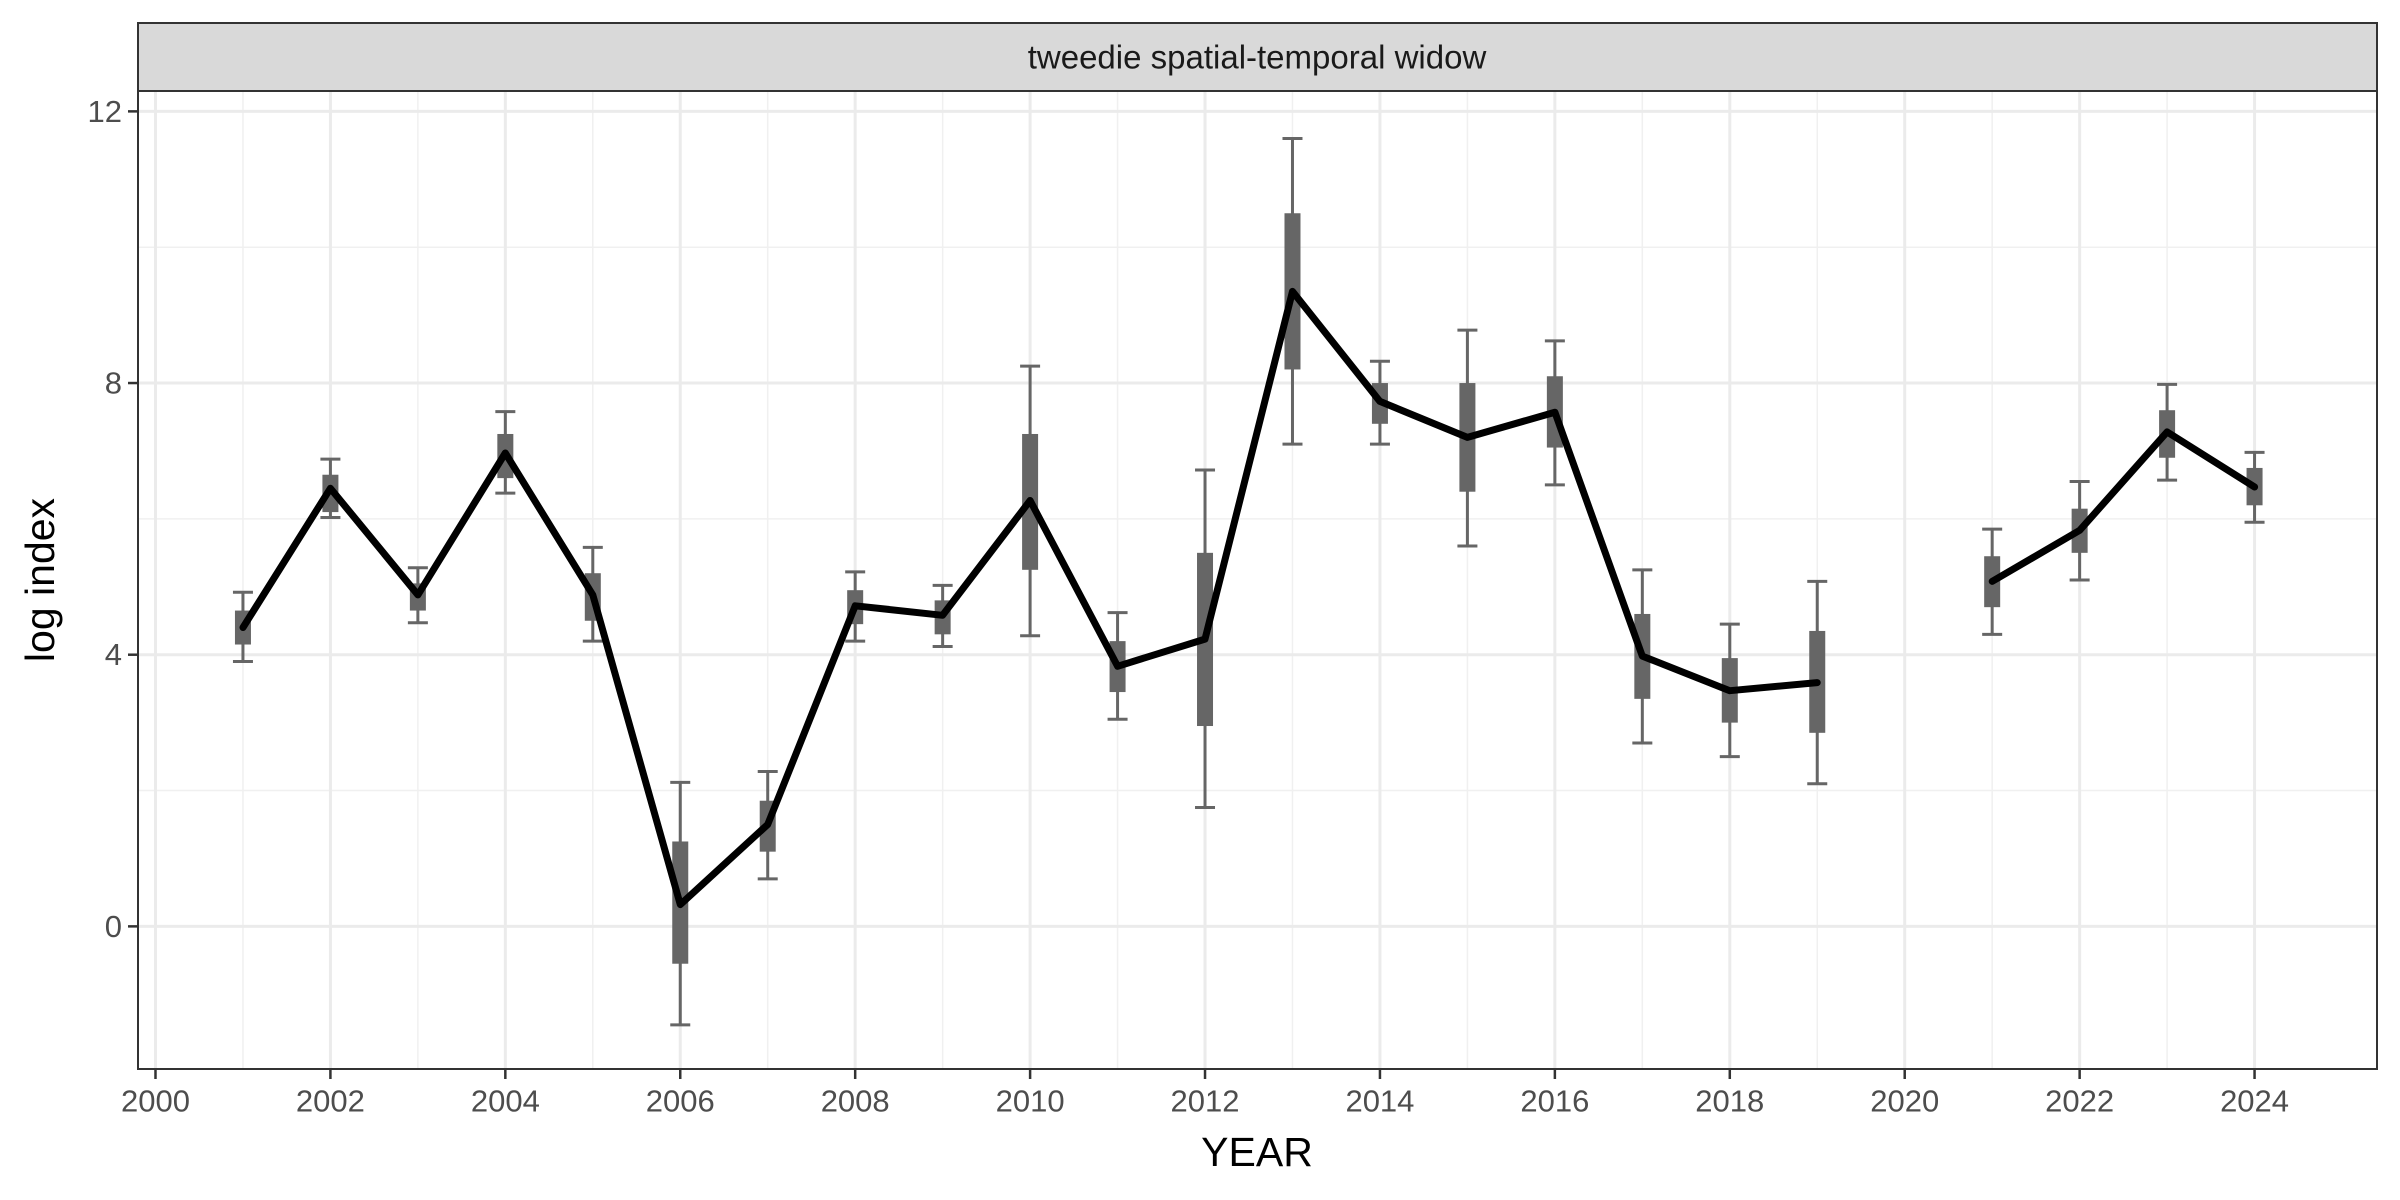 The height and width of the screenshot is (1200, 2400). I want to click on x-tick-label: 2022, so click(2079, 1101).